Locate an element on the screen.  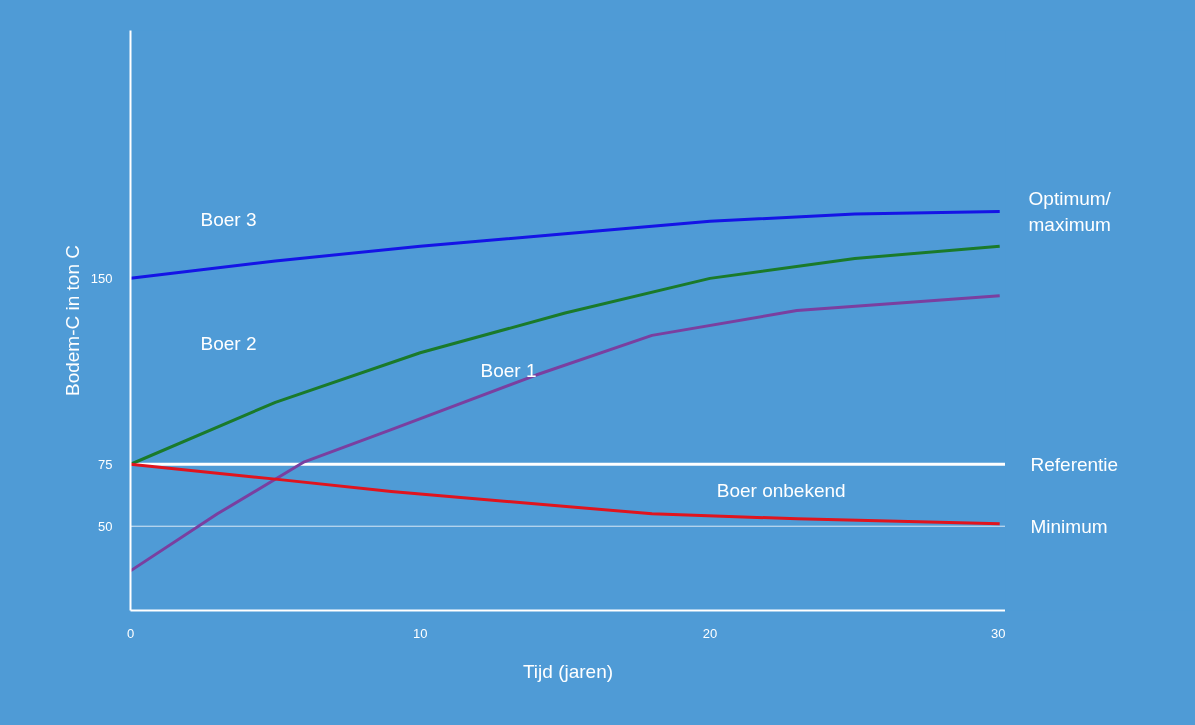
text: Boer 2 is located at coordinates (228, 344).